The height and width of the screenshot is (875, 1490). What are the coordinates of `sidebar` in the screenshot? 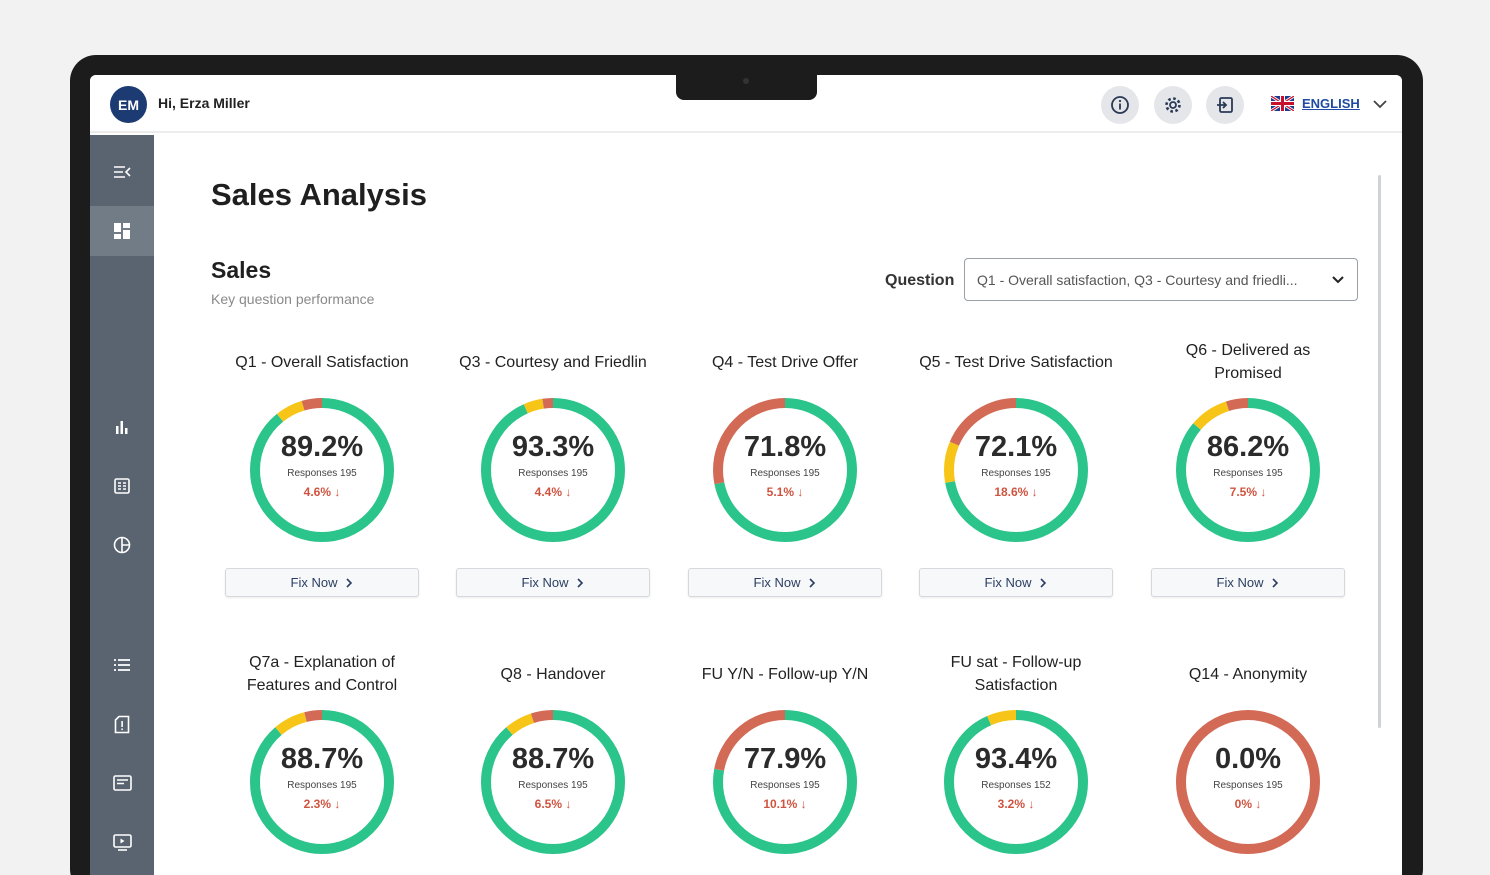 It's located at (122, 505).